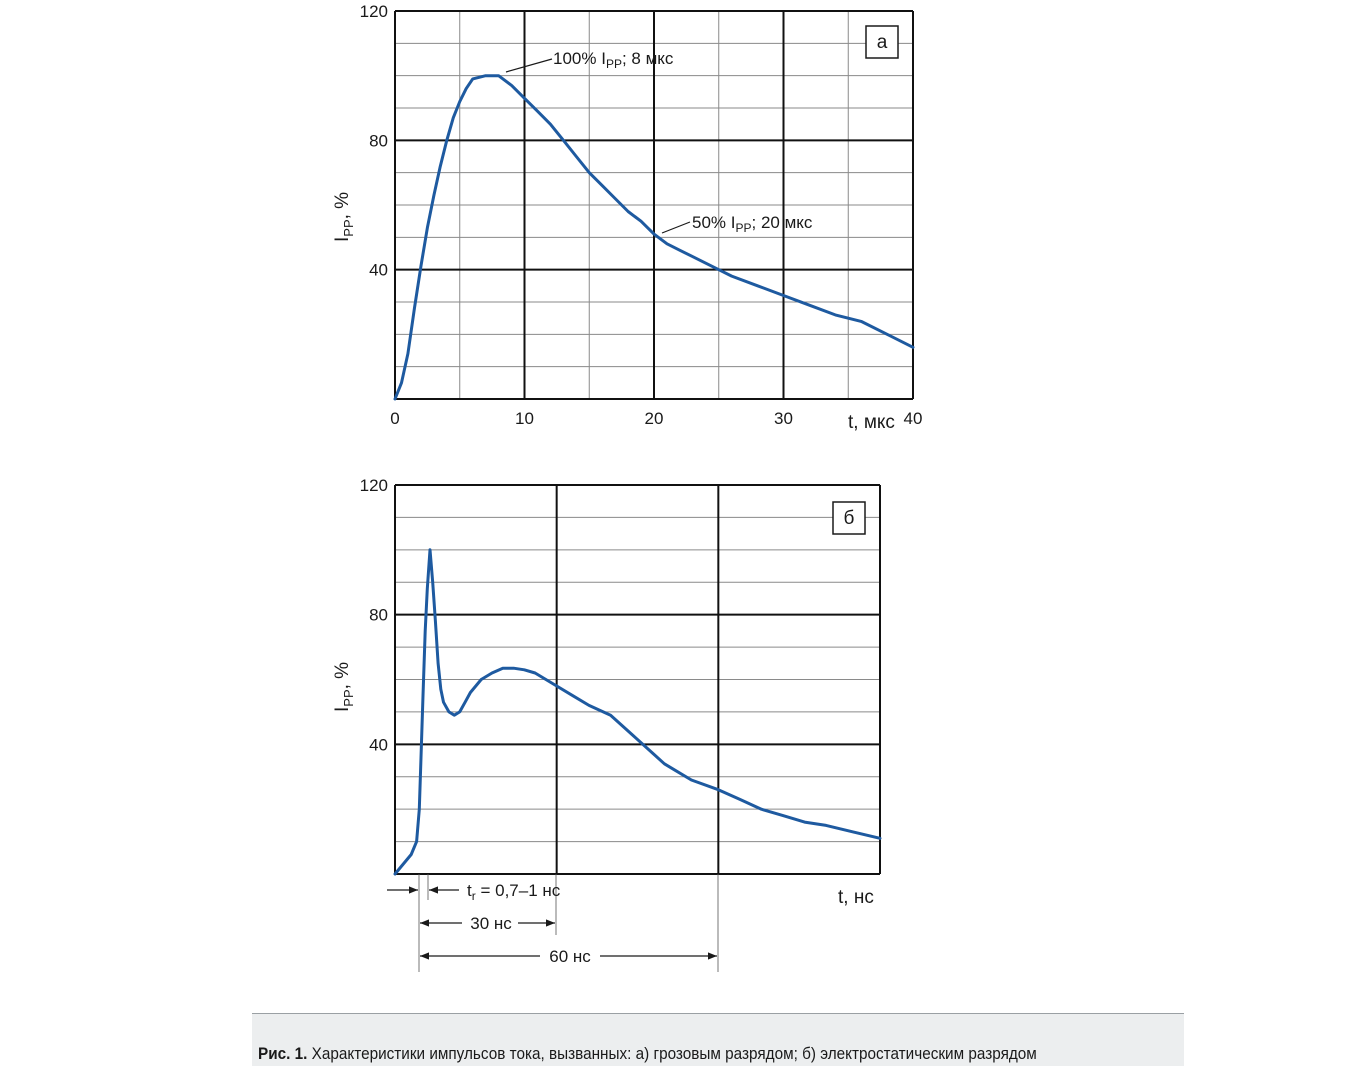 The image size is (1370, 1066). What do you see at coordinates (654, 237) in the screenshot?
I see `chart-a-series-line` at bounding box center [654, 237].